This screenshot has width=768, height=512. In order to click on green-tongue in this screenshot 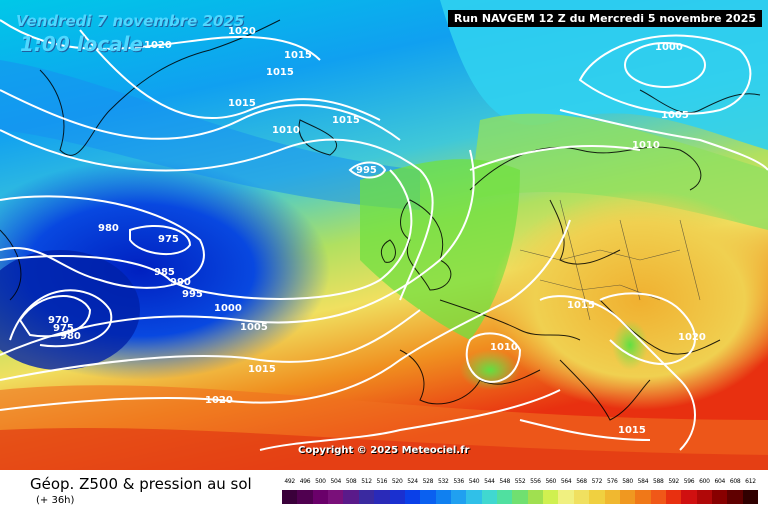, I will do `click(440, 249)`.